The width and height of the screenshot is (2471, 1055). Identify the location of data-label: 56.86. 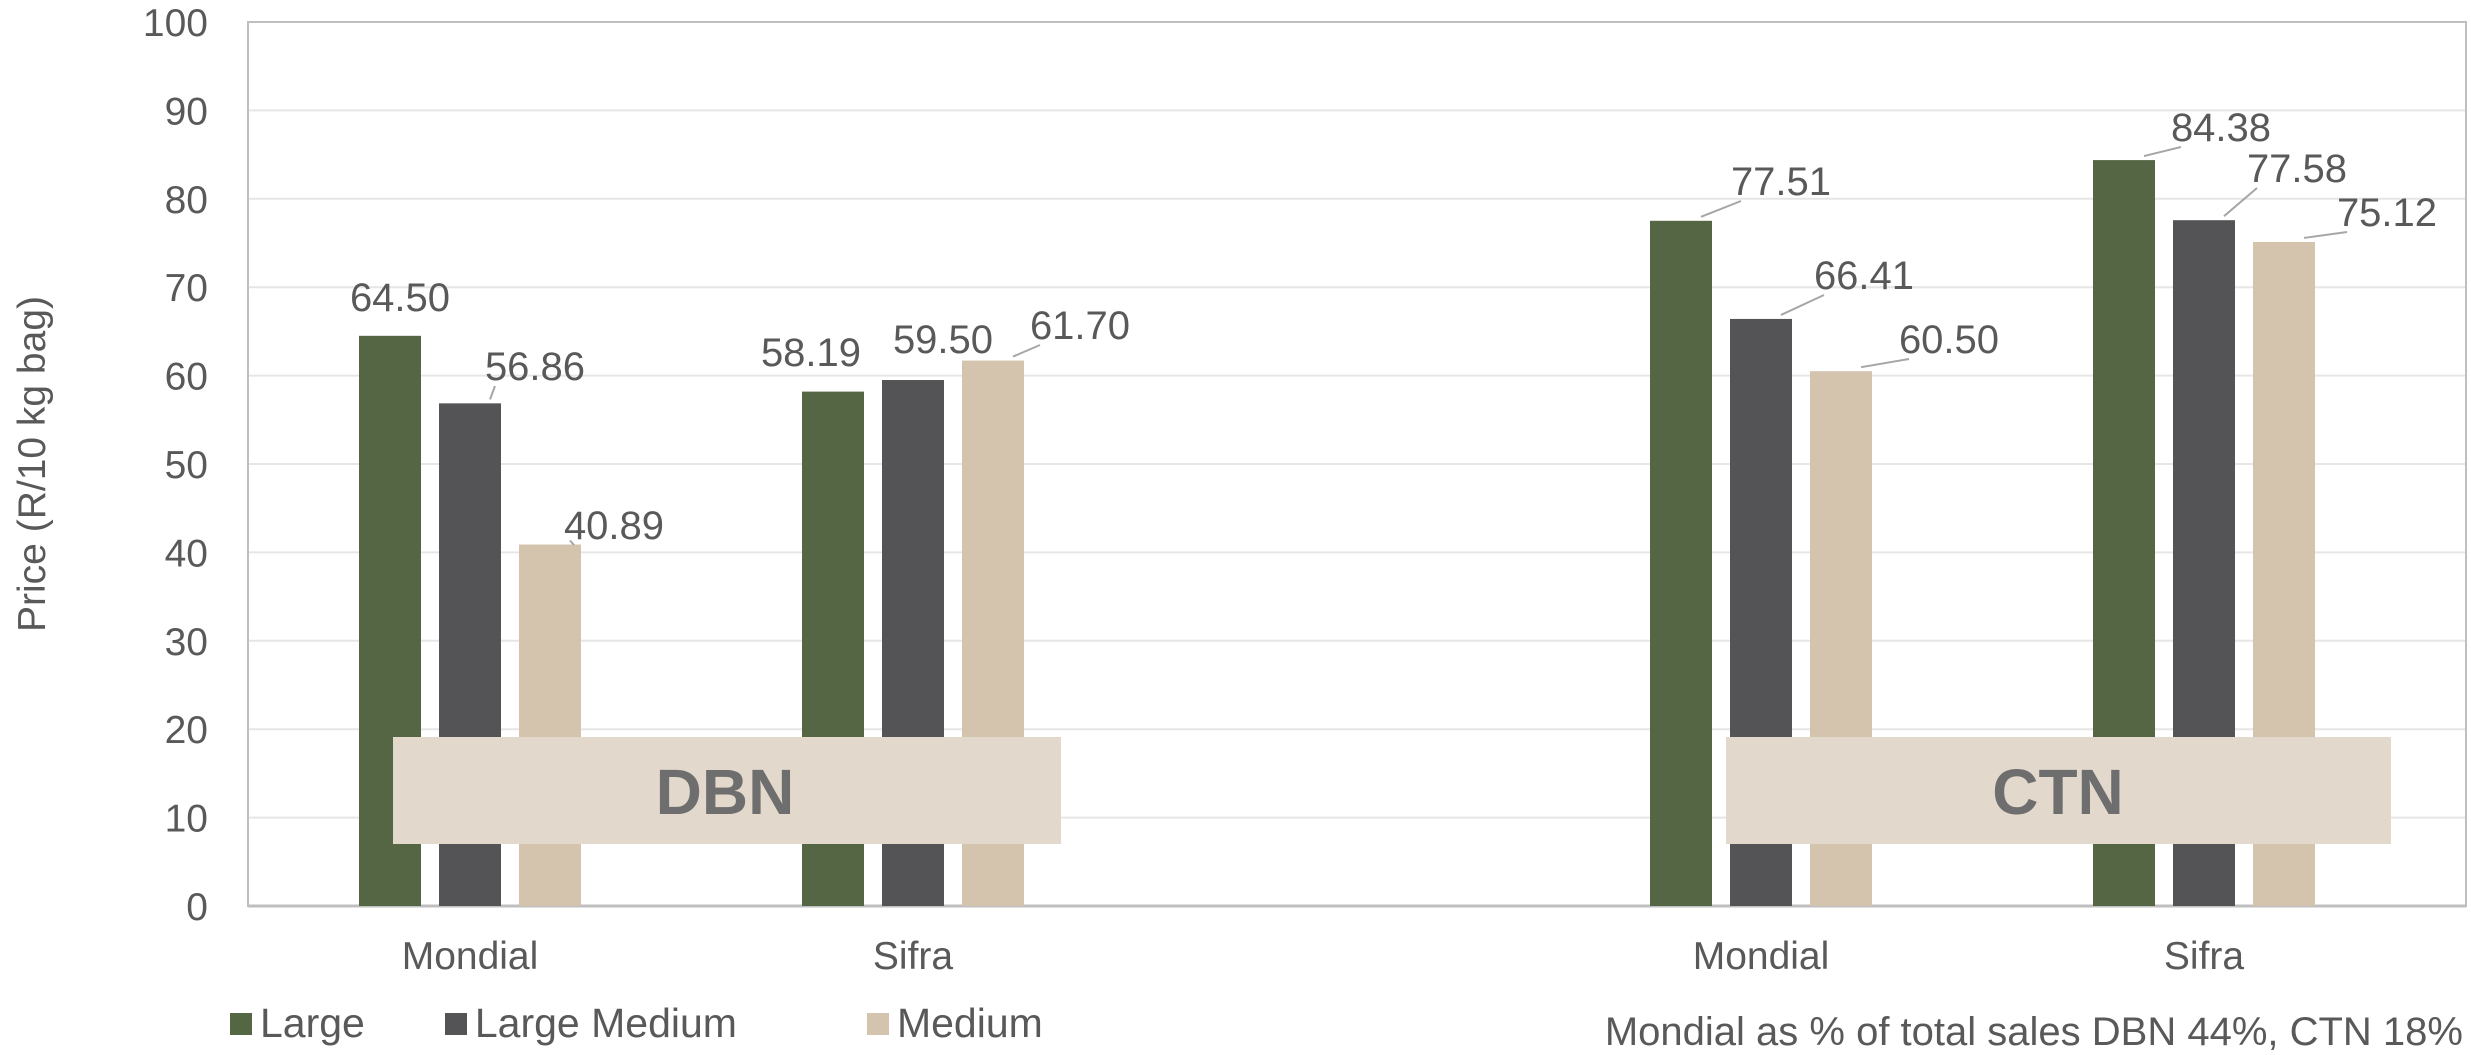
(535, 367).